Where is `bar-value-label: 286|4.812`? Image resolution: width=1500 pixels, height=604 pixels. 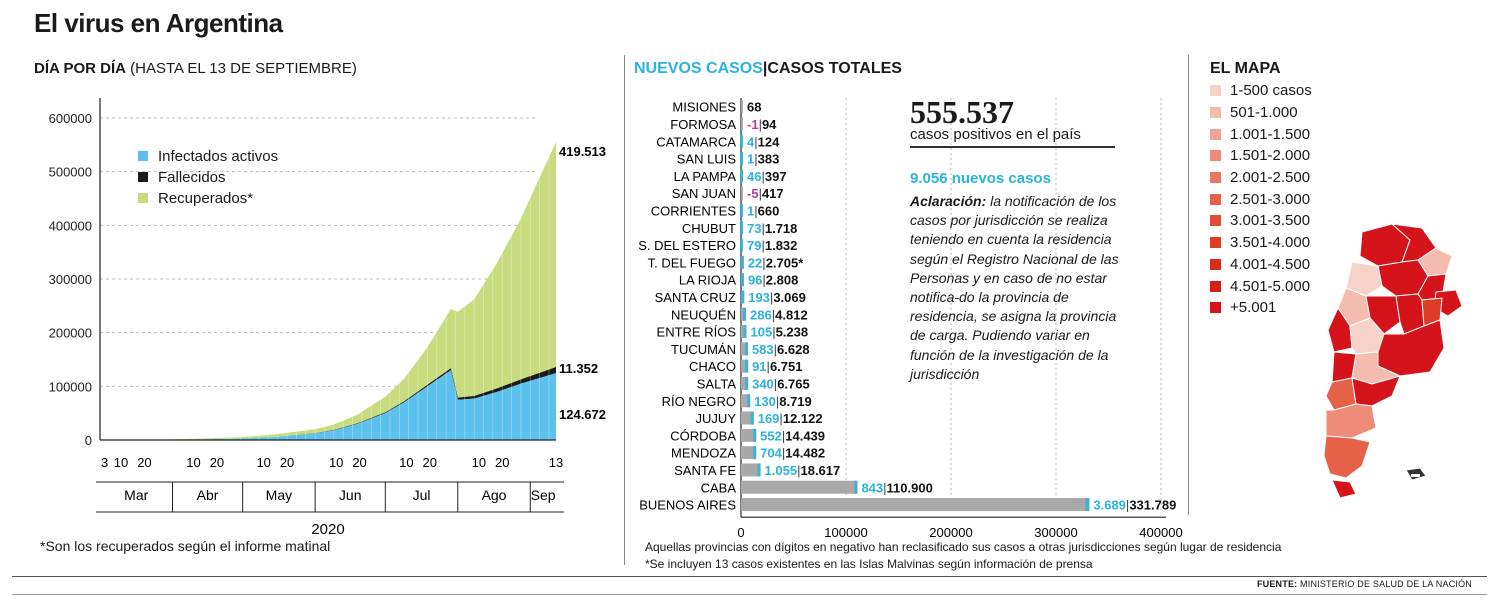
bar-value-label: 286|4.812 is located at coordinates (779, 314).